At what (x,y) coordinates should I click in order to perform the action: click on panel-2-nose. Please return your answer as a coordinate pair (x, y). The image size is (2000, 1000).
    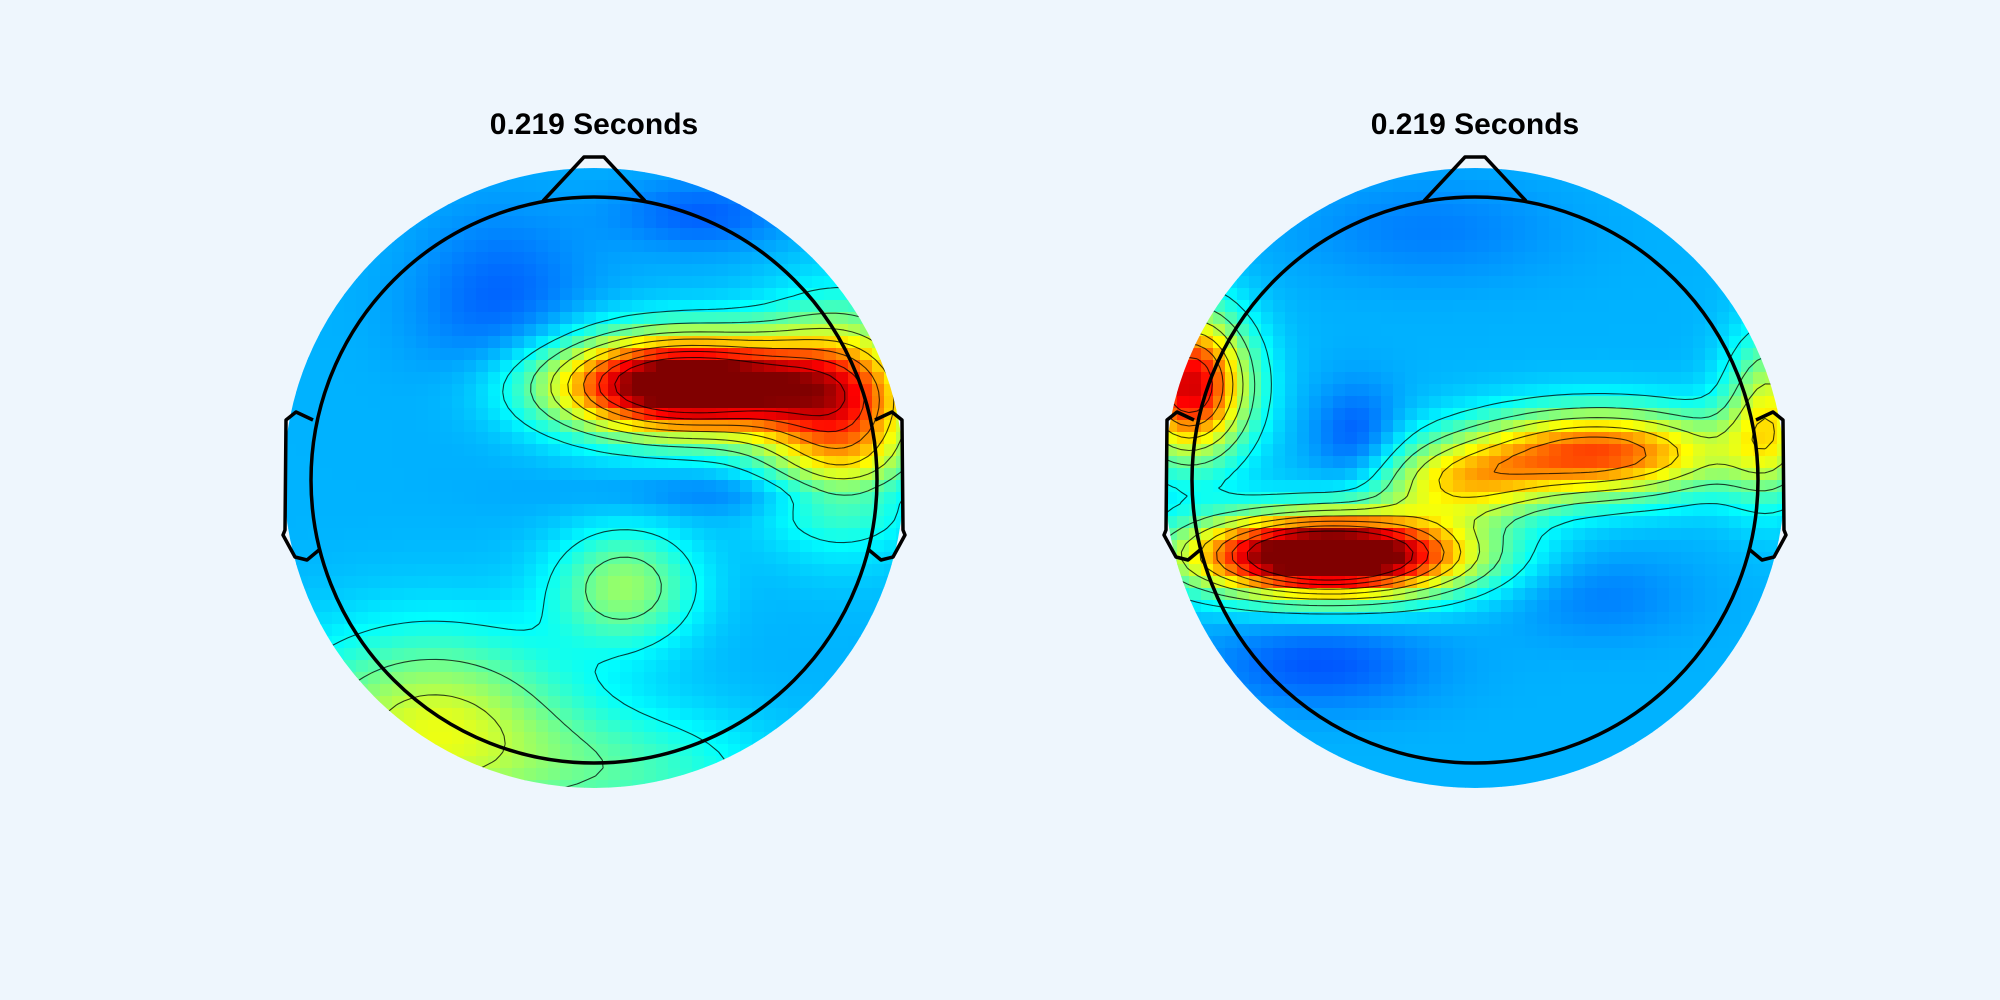
    Looking at the image, I should click on (1475, 179).